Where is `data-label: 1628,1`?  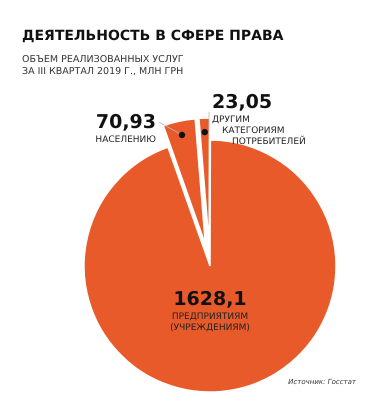
data-label: 1628,1 is located at coordinates (210, 299).